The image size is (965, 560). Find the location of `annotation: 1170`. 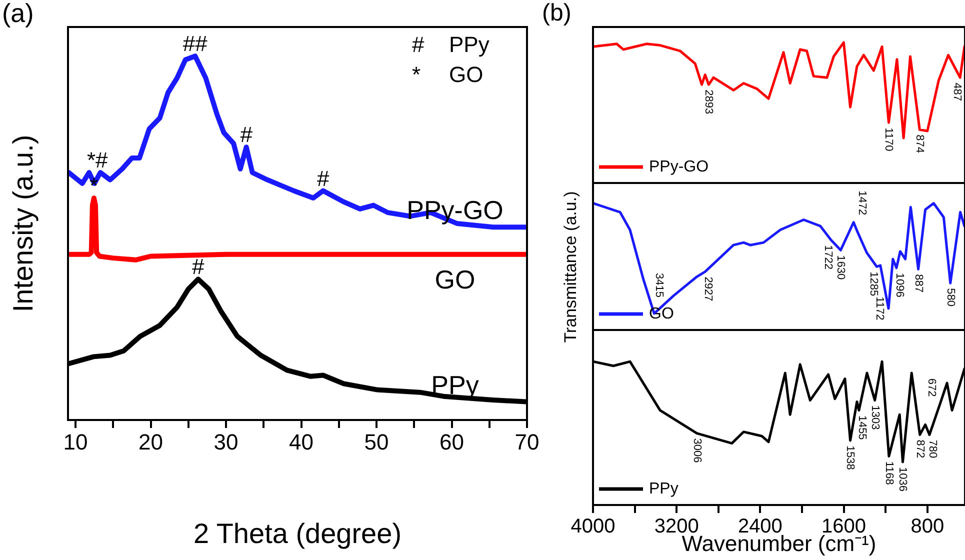

annotation: 1170 is located at coordinates (888, 140).